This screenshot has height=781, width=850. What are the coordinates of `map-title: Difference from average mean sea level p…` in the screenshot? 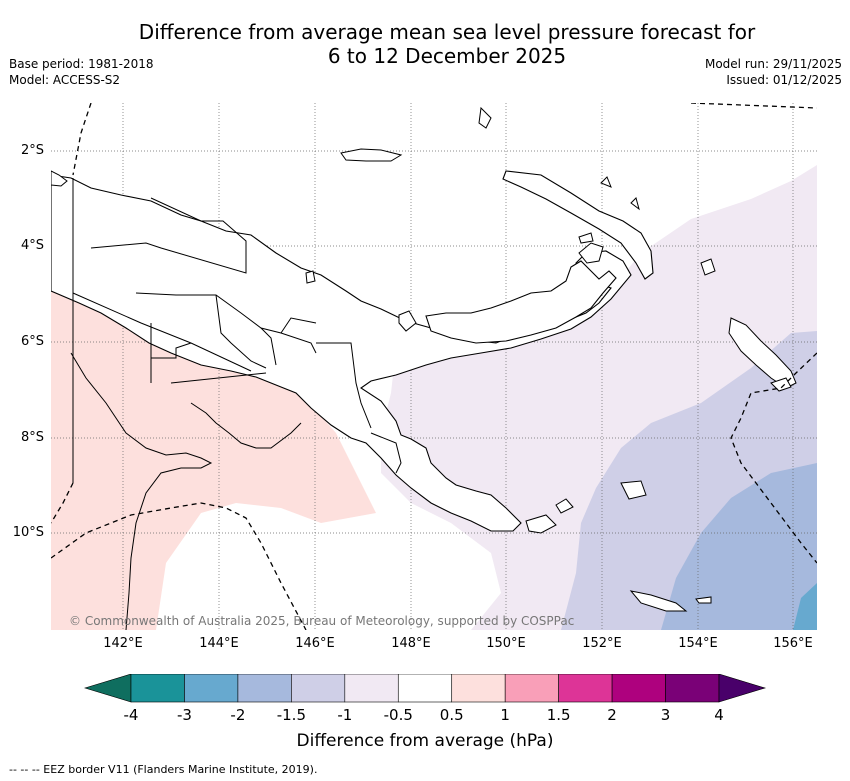 It's located at (425, 44).